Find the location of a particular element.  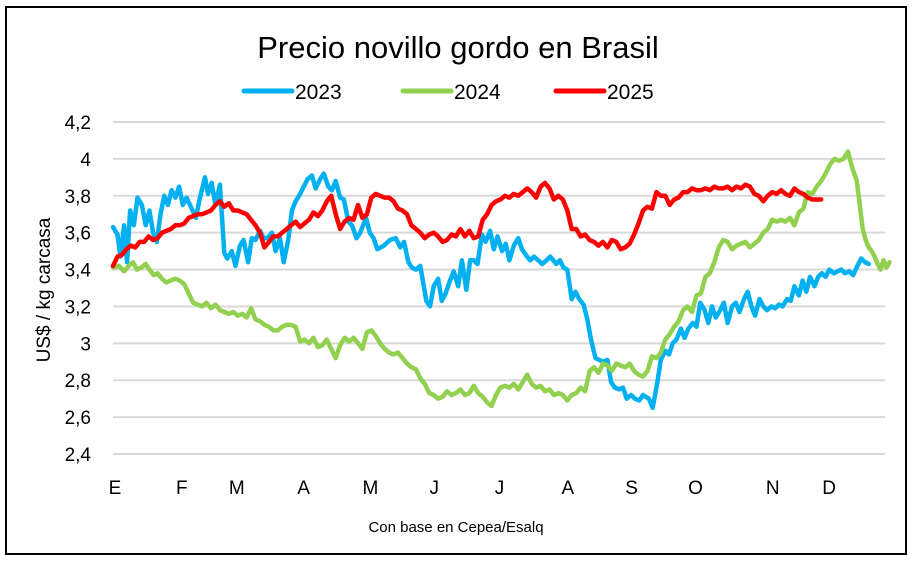

y-axis-label: US$ / kg carcasa is located at coordinates (44, 289).